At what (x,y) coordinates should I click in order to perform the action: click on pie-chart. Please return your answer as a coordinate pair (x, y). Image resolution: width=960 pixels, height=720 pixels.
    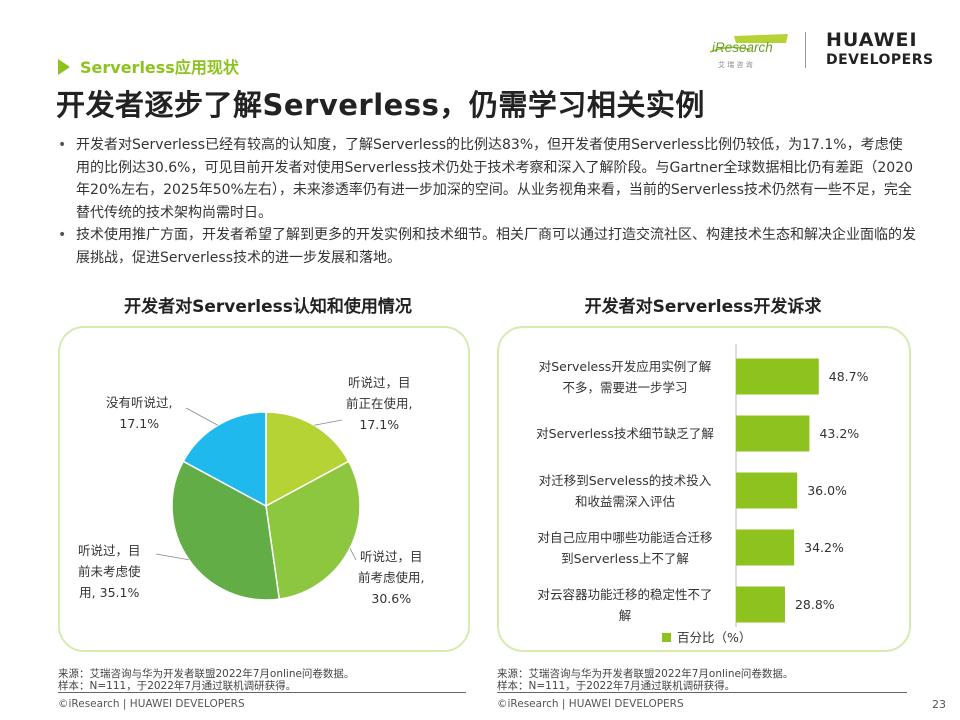
    Looking at the image, I should click on (258, 504).